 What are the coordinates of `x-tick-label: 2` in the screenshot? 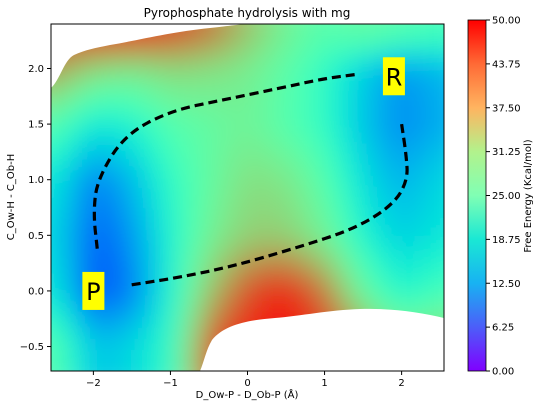 It's located at (401, 383).